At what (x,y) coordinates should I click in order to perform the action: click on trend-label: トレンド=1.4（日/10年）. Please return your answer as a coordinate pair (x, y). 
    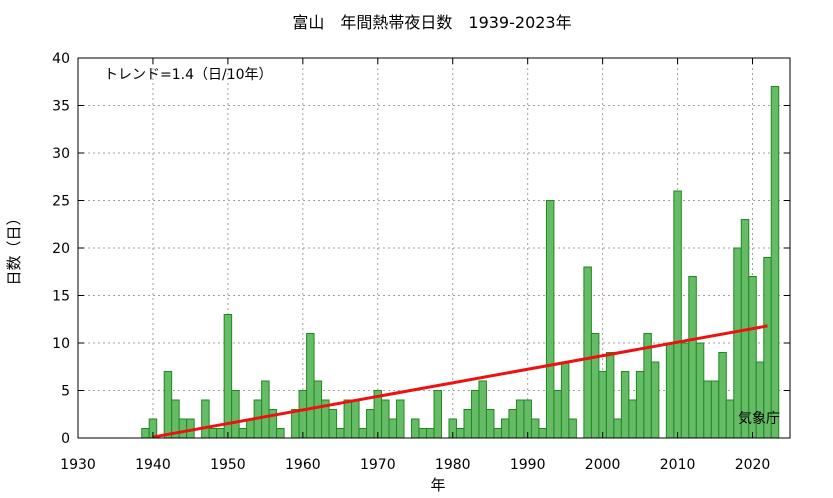
    Looking at the image, I should click on (188, 75).